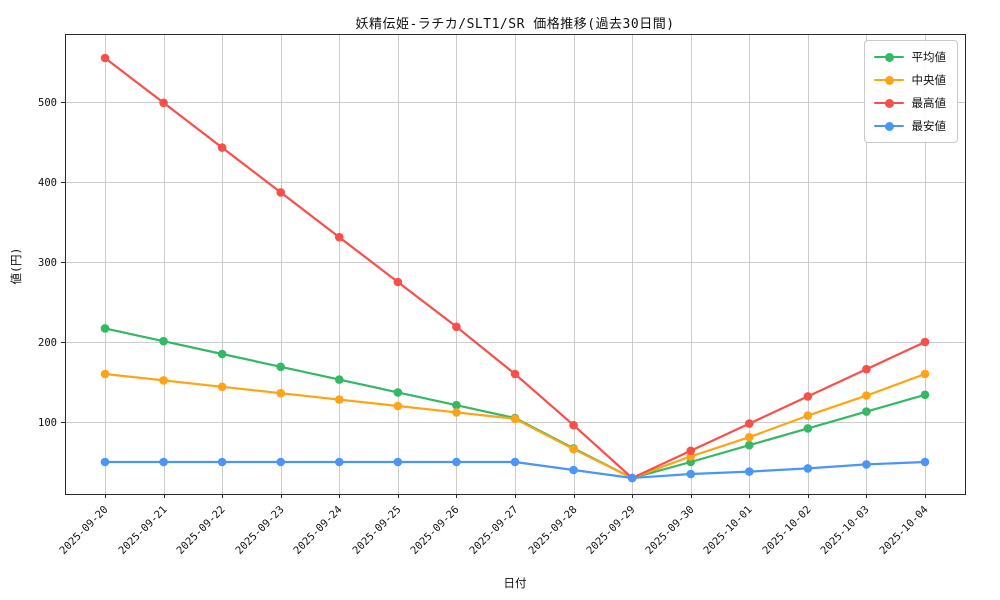  Describe the element at coordinates (47, 423) in the screenshot. I see `y-tick-label: 100` at that location.